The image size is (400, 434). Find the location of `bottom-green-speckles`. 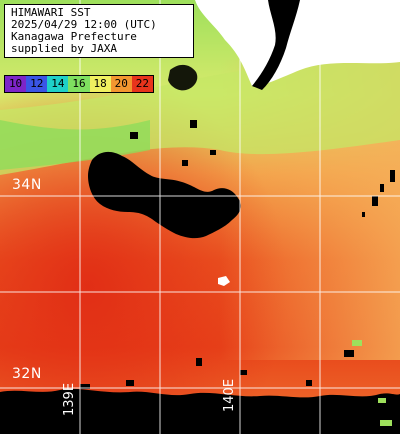

bottom-green-speckles is located at coordinates (372, 383).